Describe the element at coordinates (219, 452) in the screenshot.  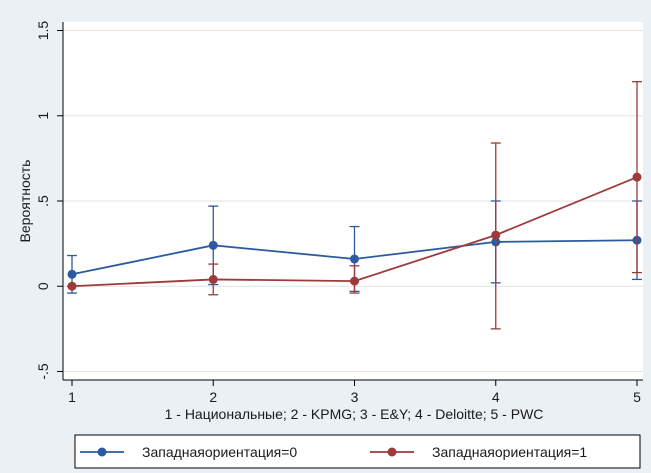
I see `legend-label: Западнаяориентация=0` at that location.